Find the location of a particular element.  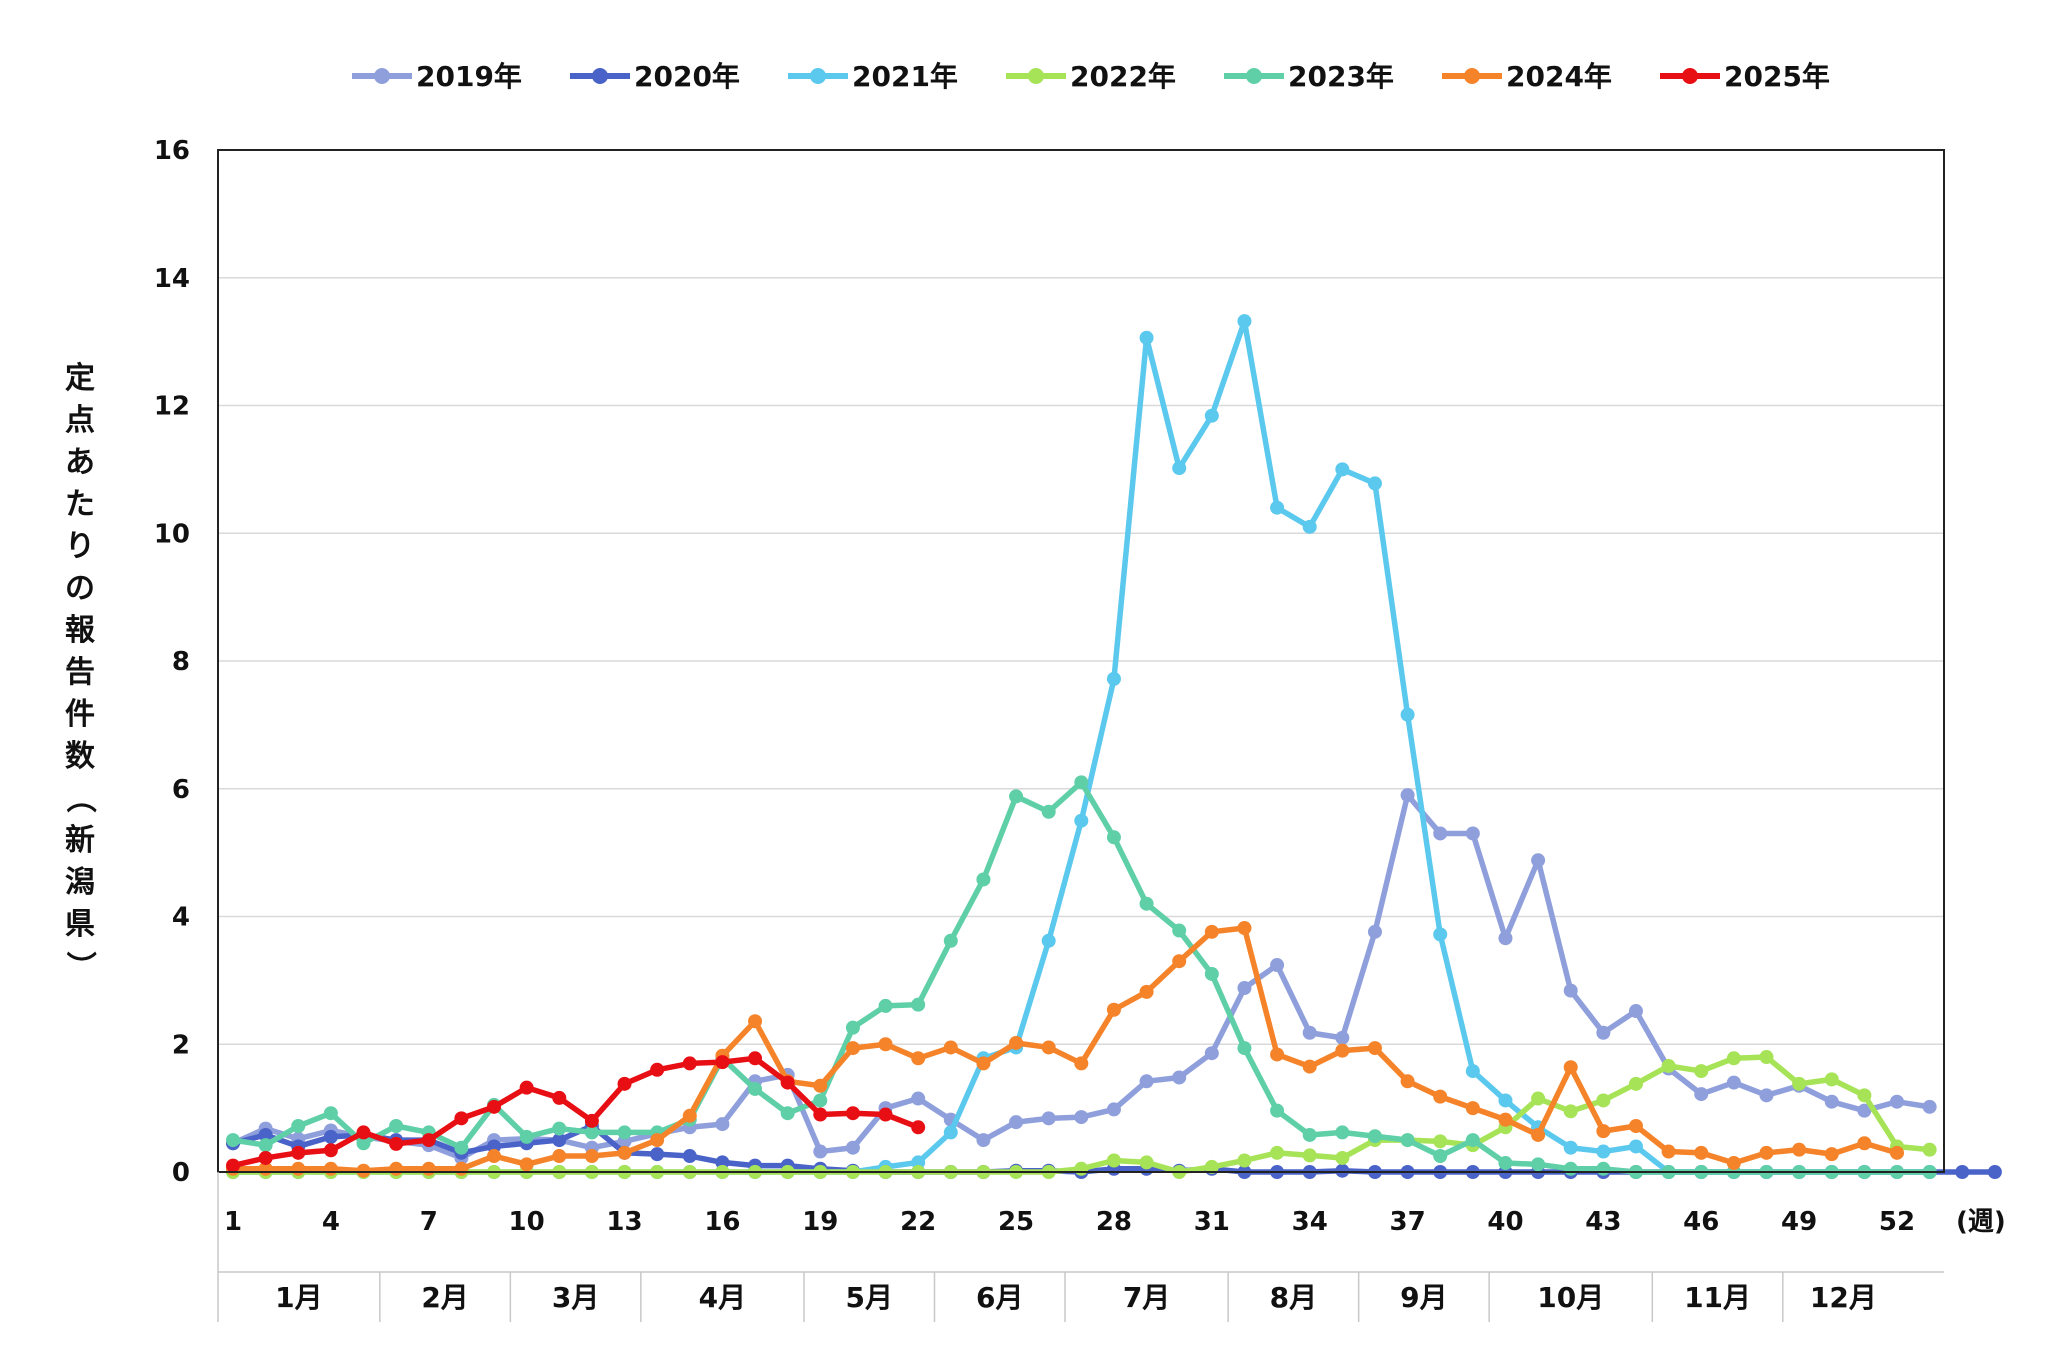

y-axis-title-char: あ is located at coordinates (80, 462).